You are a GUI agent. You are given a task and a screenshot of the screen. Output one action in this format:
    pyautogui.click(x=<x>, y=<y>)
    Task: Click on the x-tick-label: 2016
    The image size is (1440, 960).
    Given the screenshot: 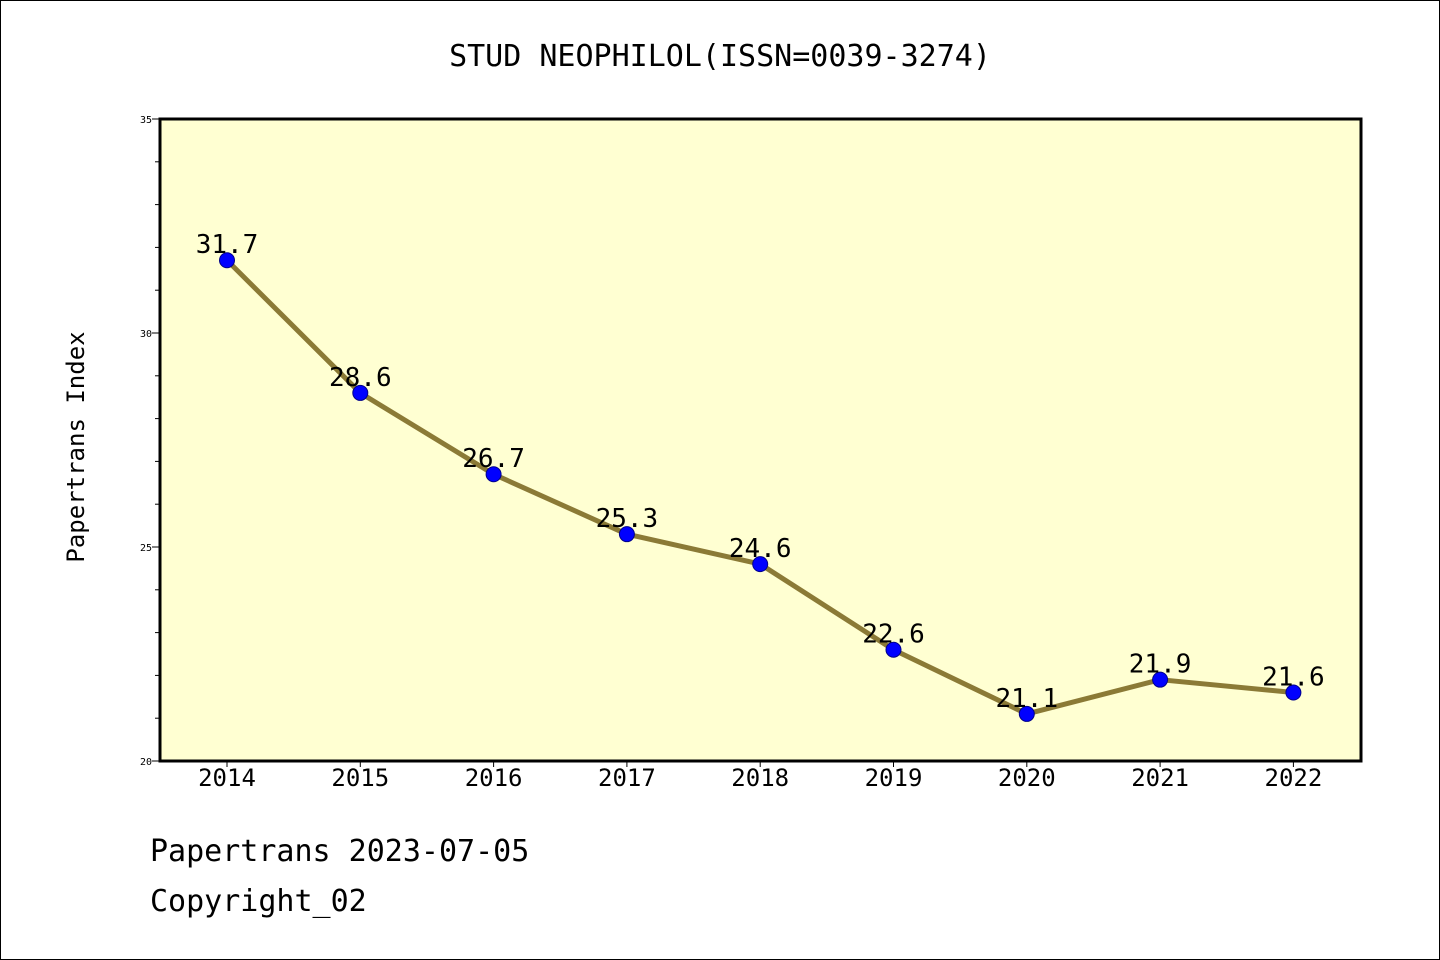 What is the action you would take?
    pyautogui.click(x=494, y=778)
    